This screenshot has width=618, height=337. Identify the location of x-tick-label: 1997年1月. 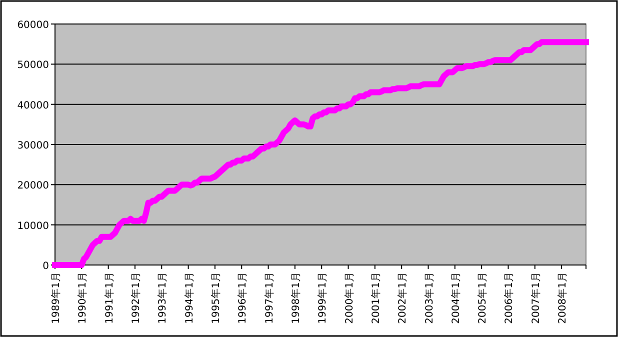
(269, 298).